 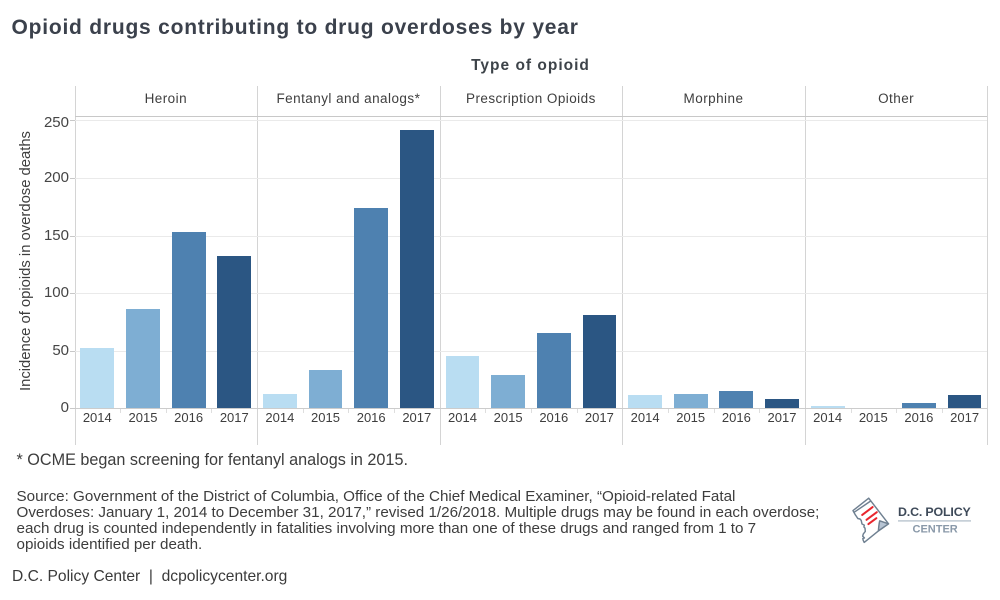 I want to click on svg-text: D.C. POLICY, so click(x=934, y=512).